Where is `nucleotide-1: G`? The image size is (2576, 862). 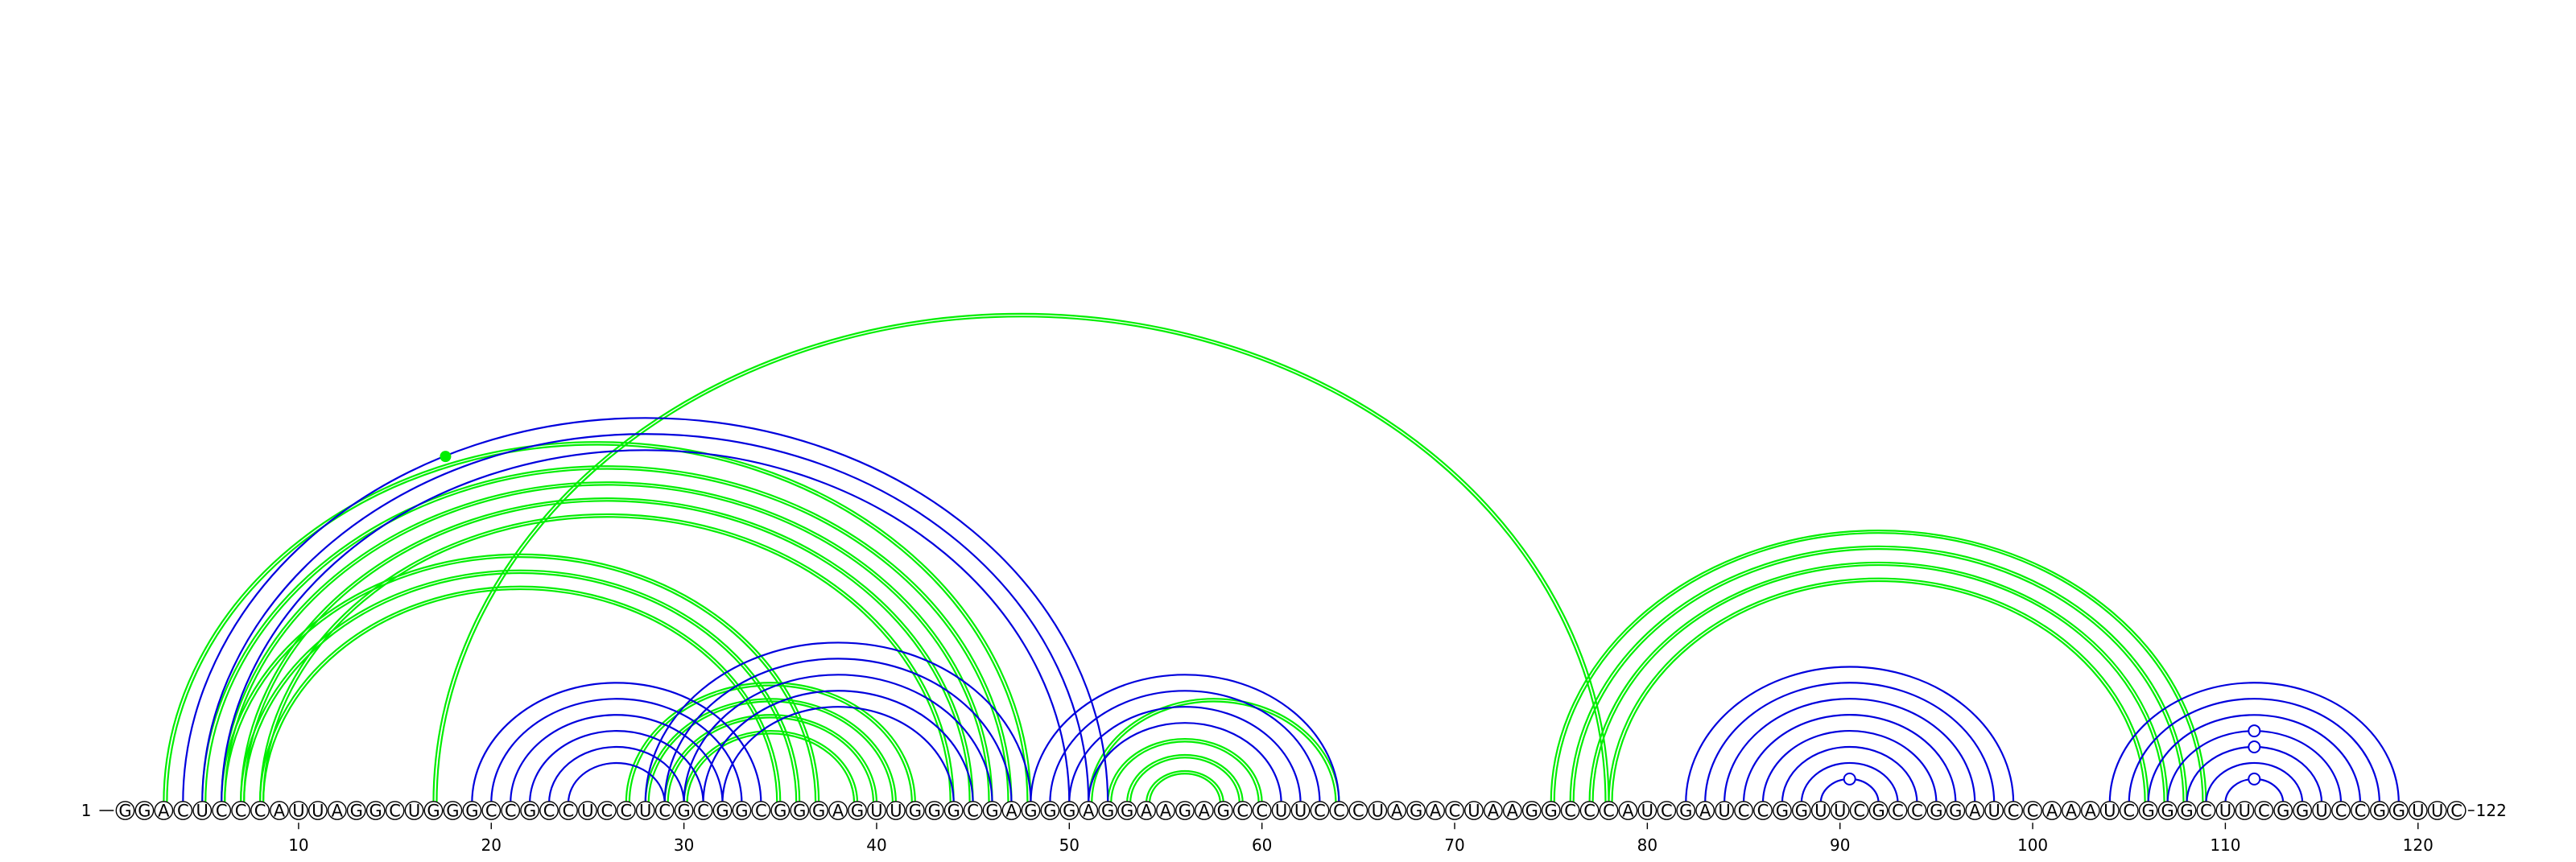
nucleotide-1: G is located at coordinates (125, 811).